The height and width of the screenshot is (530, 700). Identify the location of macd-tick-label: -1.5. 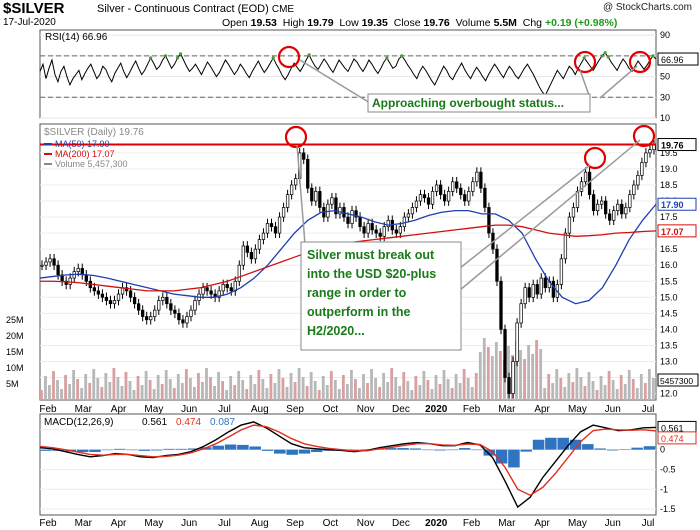
(668, 509).